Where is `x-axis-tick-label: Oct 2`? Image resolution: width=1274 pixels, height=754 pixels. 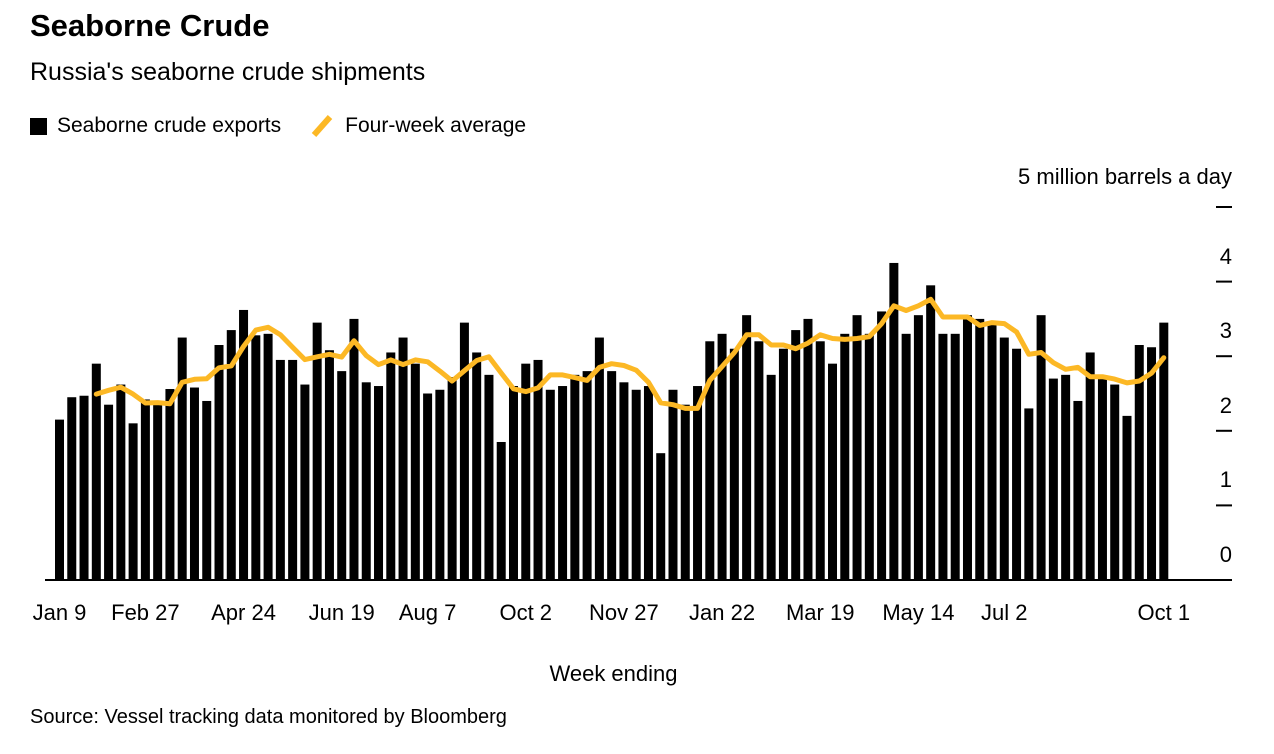 x-axis-tick-label: Oct 2 is located at coordinates (526, 612).